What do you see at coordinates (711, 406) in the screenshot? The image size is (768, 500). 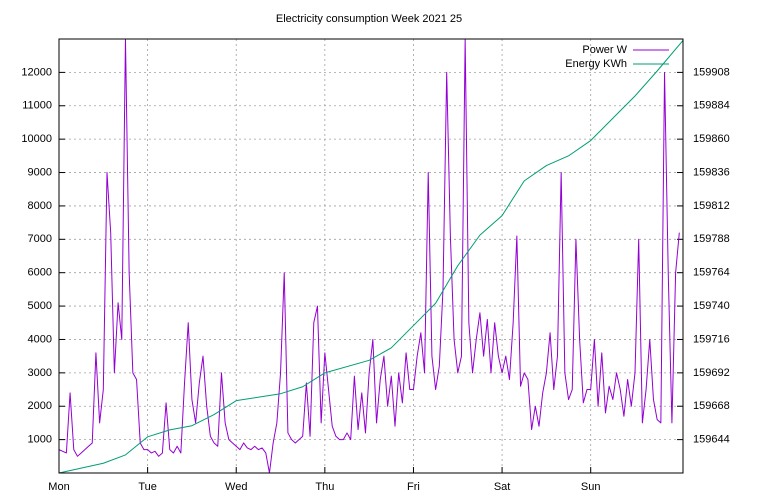 I see `y2-tick-label: 159668` at bounding box center [711, 406].